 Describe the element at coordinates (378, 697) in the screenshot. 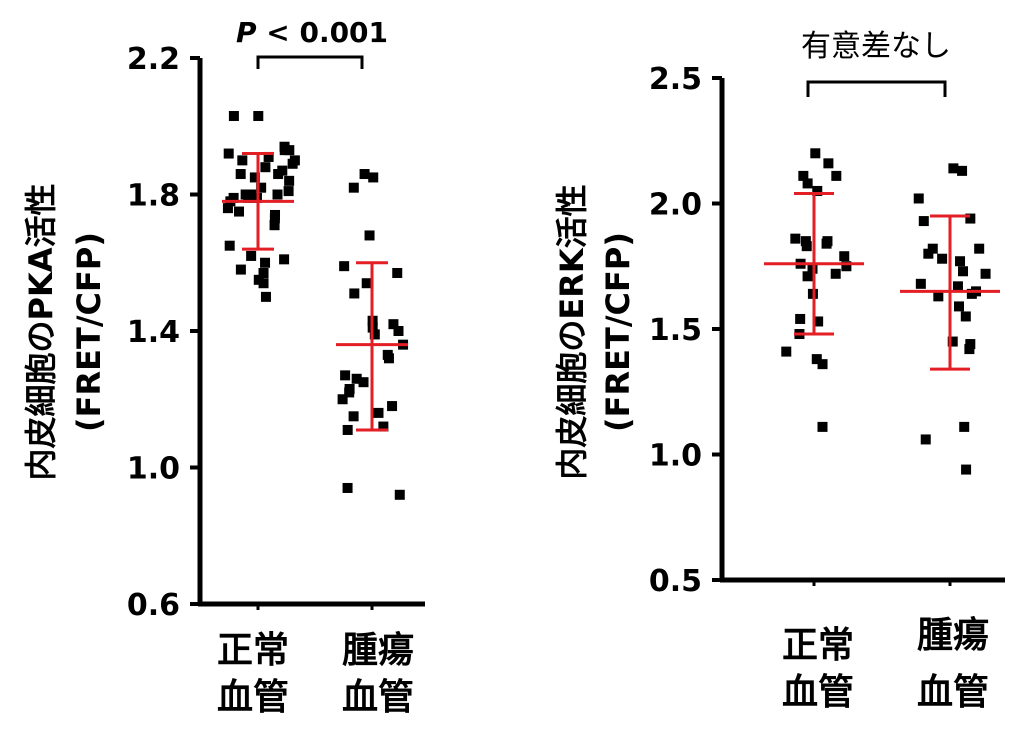

I see `pka-category-2-line2: 血管` at that location.